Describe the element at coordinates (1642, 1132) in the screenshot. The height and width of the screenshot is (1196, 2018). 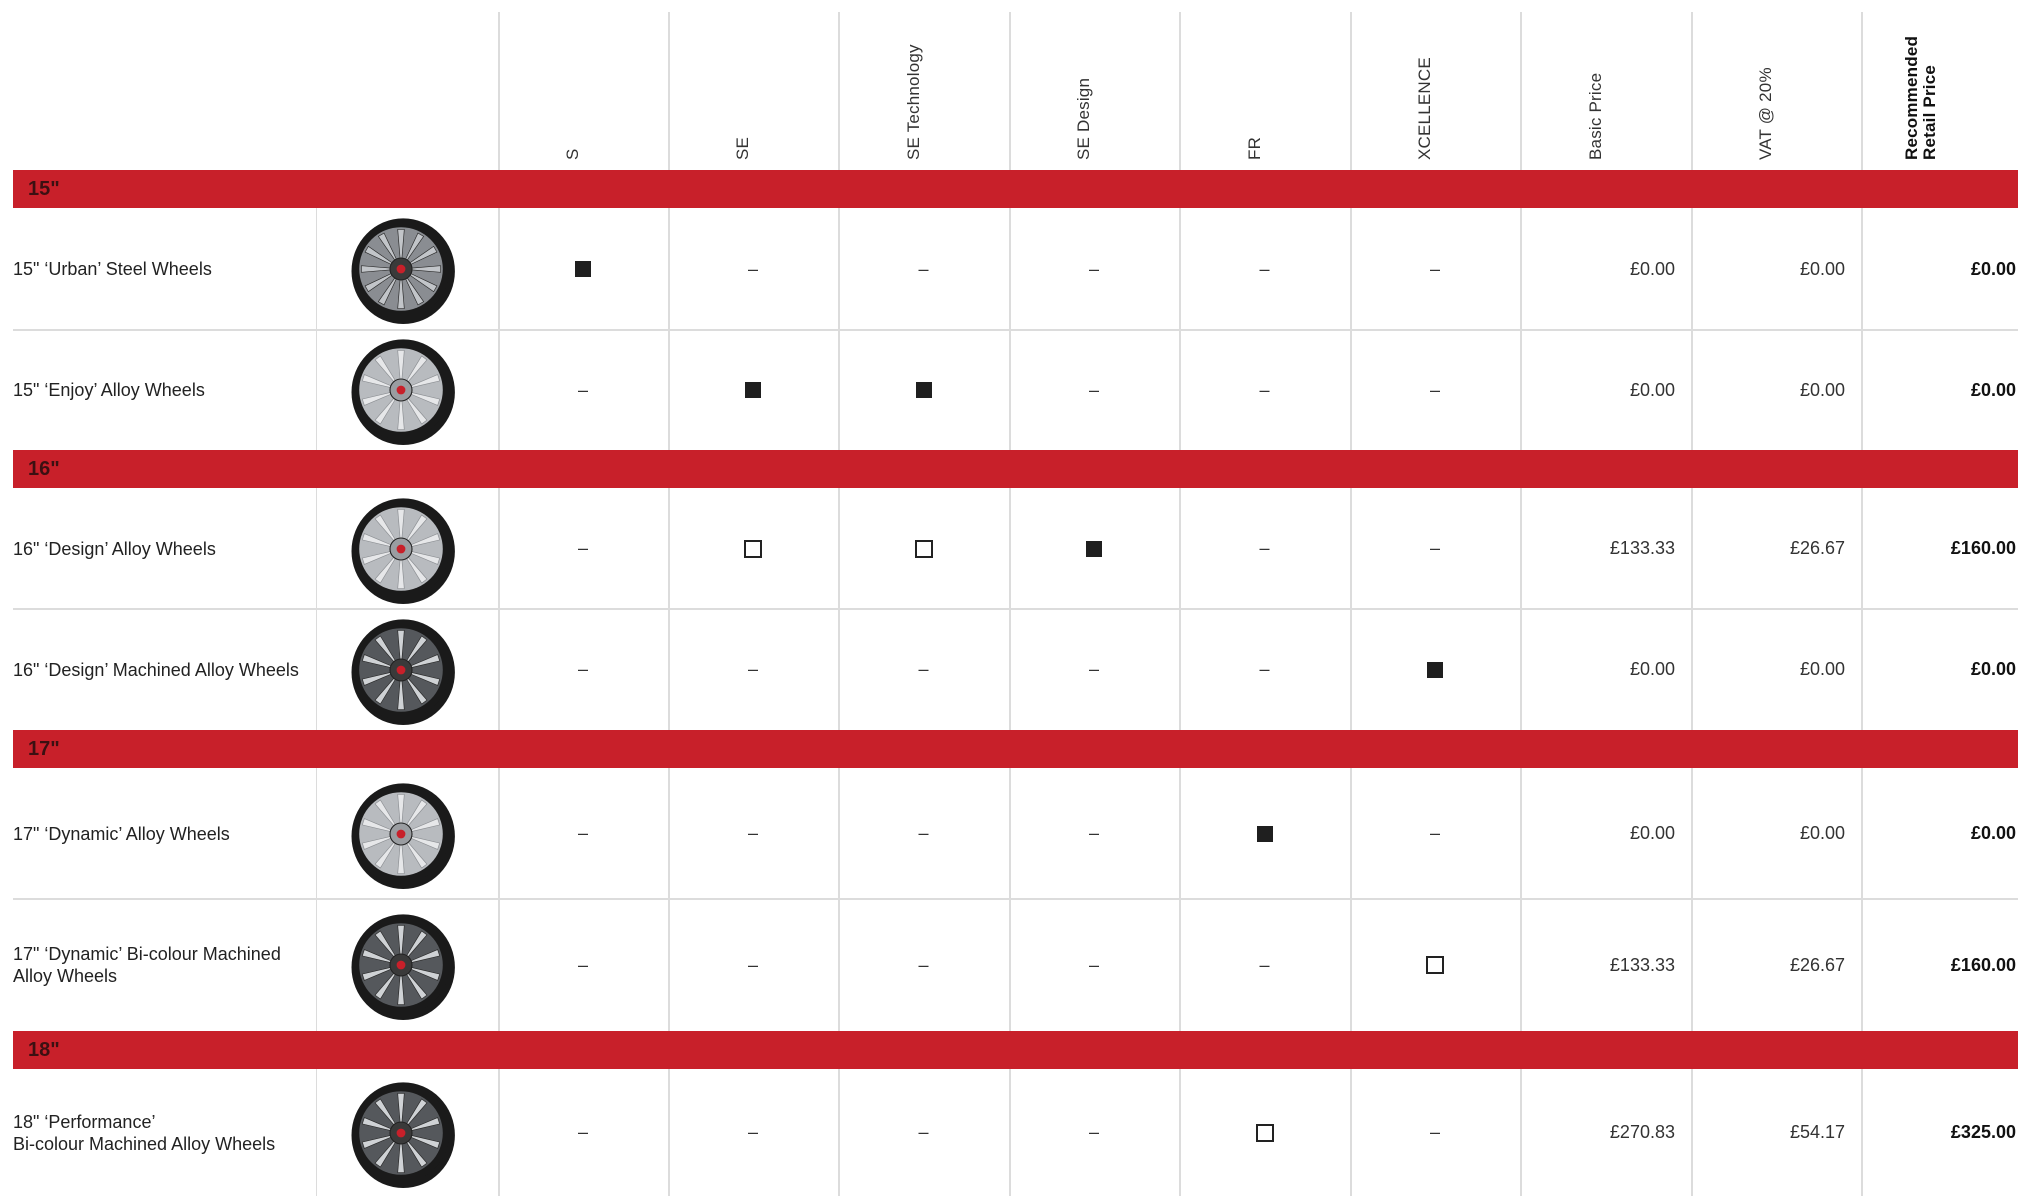
I see `basic-price: £270.83` at that location.